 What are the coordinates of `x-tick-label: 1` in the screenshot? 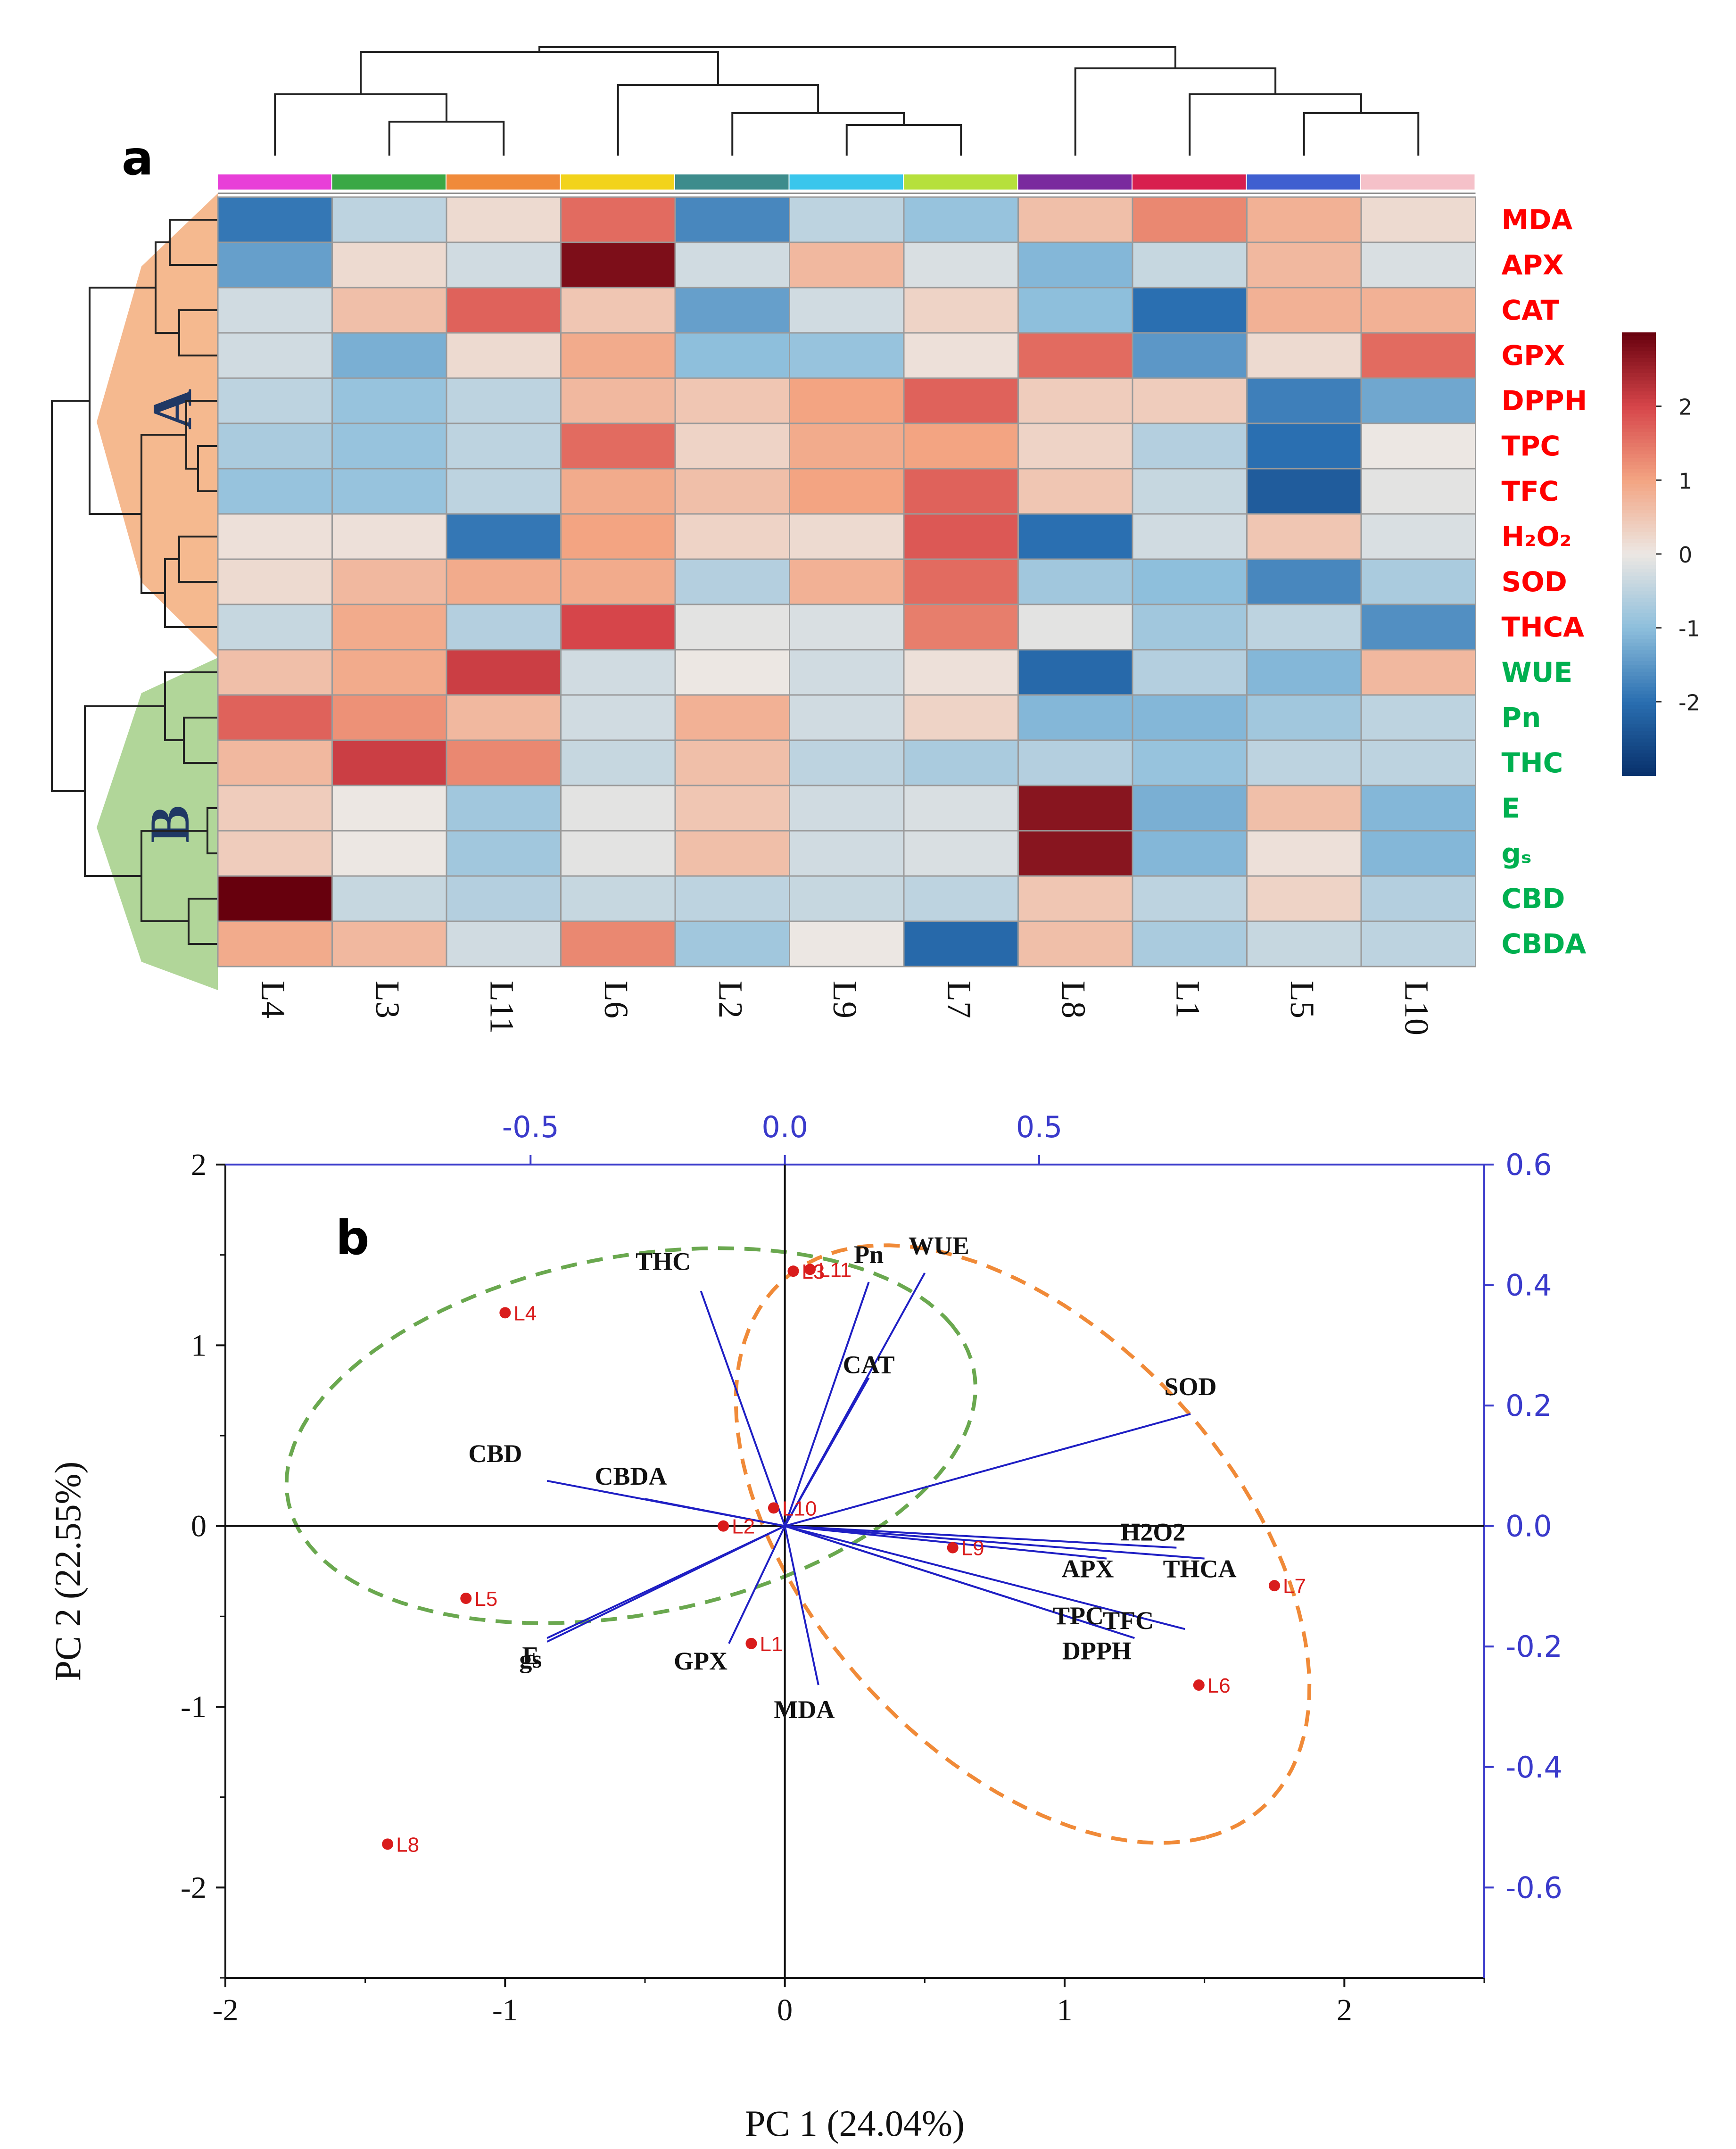 It's located at (1065, 2010).